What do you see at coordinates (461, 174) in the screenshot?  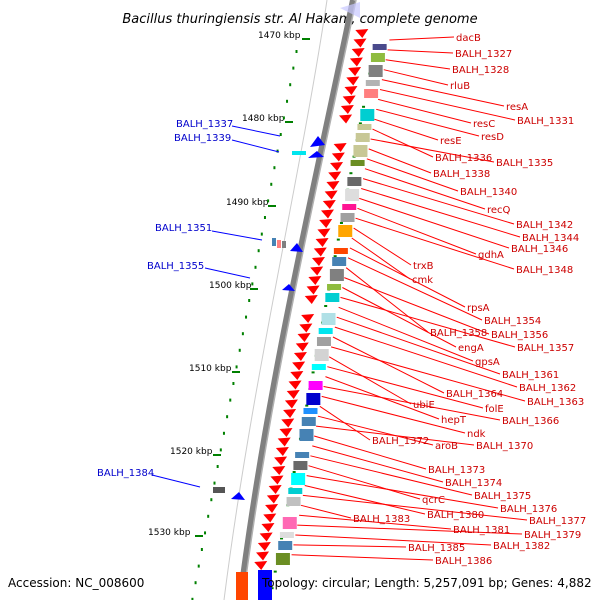 I see `gene-label-balh-1338: BALH_1338` at bounding box center [461, 174].